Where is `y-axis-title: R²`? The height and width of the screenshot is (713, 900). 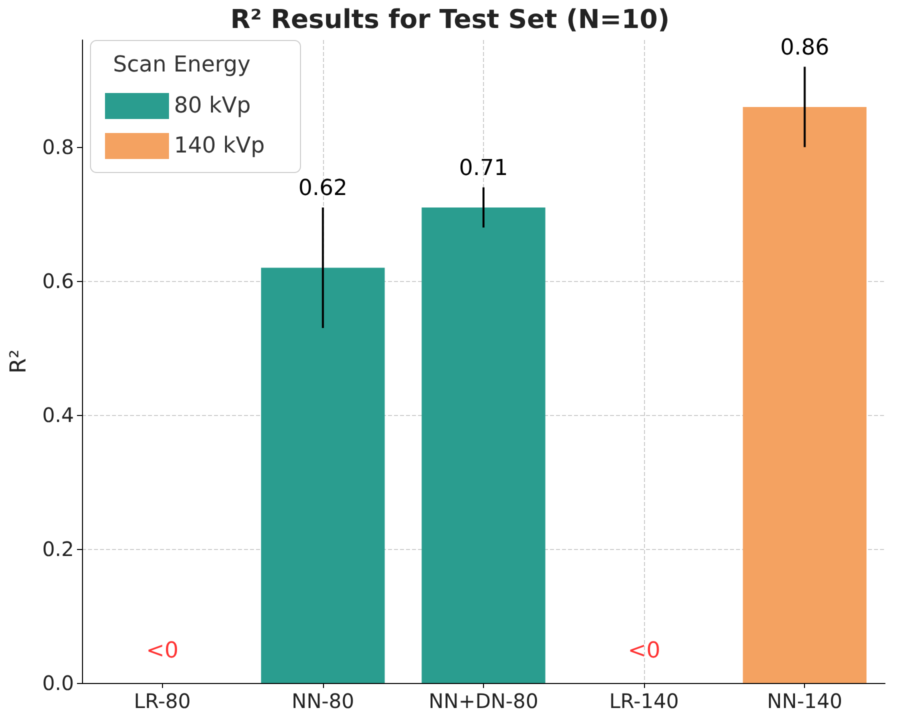 y-axis-title: R² is located at coordinates (19, 361).